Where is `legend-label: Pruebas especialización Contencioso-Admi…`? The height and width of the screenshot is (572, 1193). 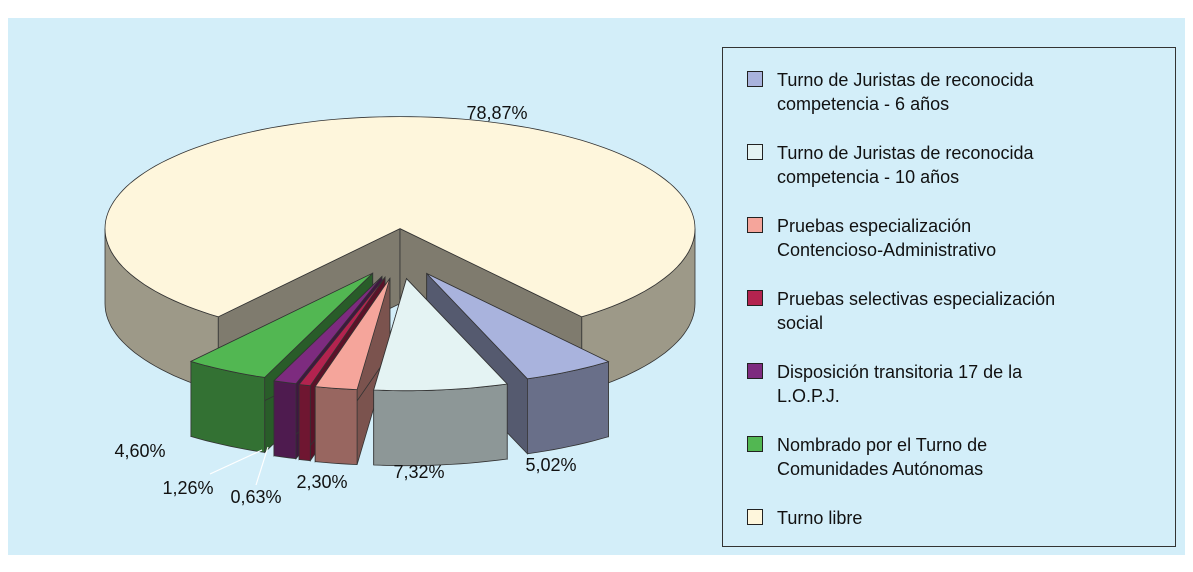
legend-label: Pruebas especialización Contencioso-Admi… is located at coordinates (887, 238).